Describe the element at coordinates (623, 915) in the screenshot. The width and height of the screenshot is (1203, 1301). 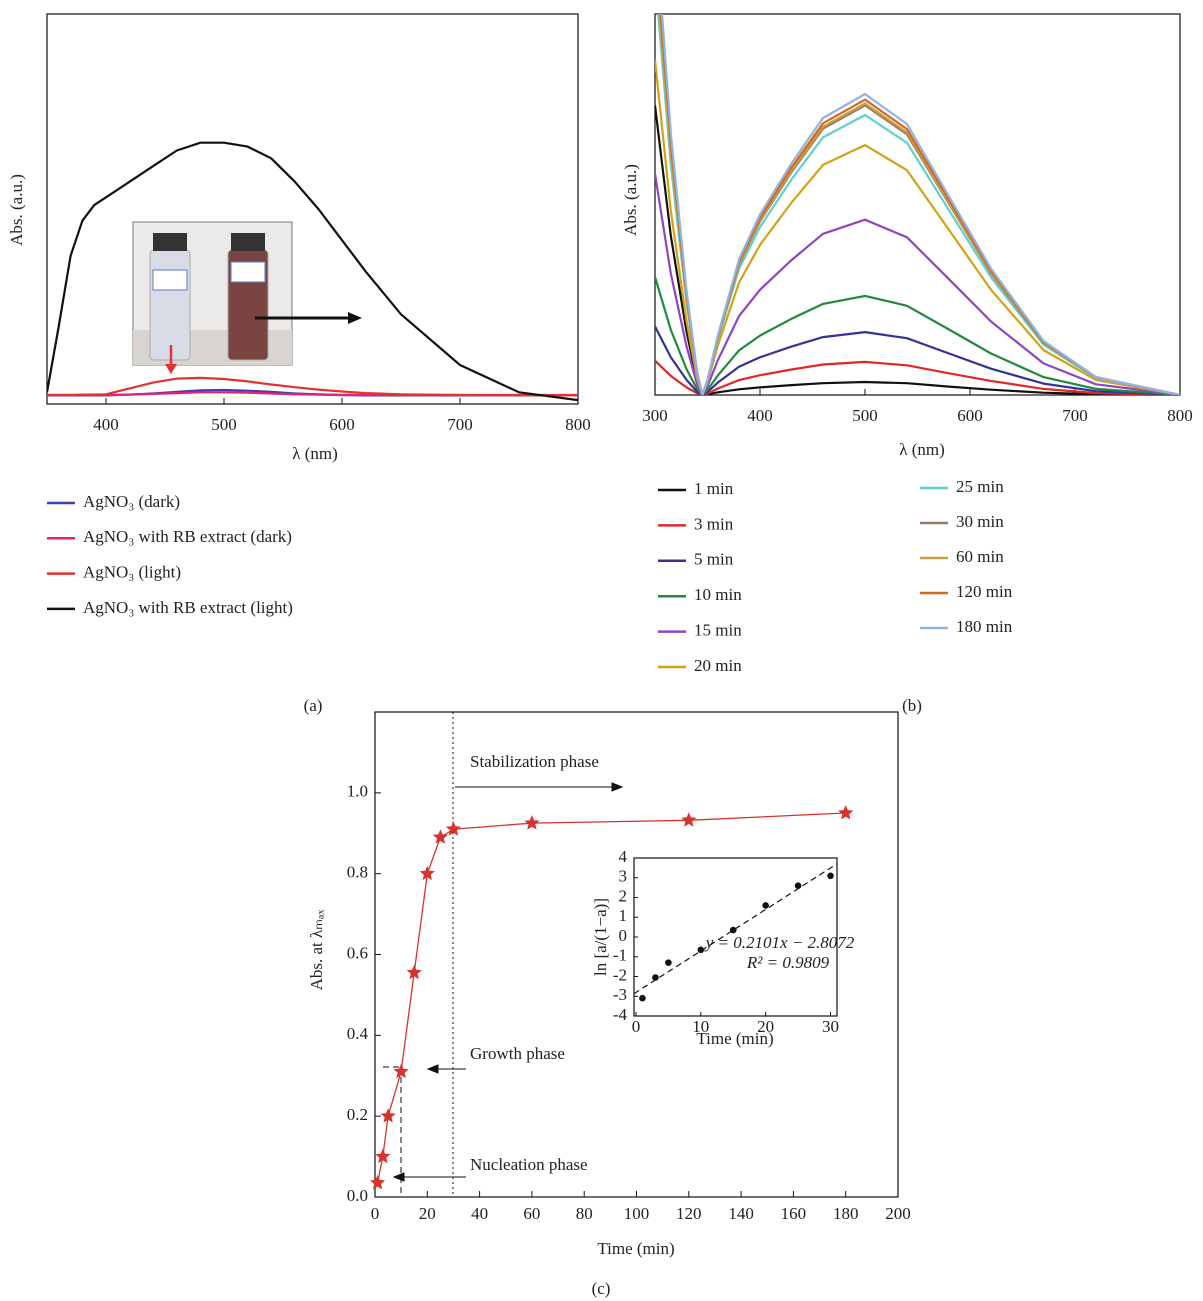
I see `y-tick-label: 1` at that location.